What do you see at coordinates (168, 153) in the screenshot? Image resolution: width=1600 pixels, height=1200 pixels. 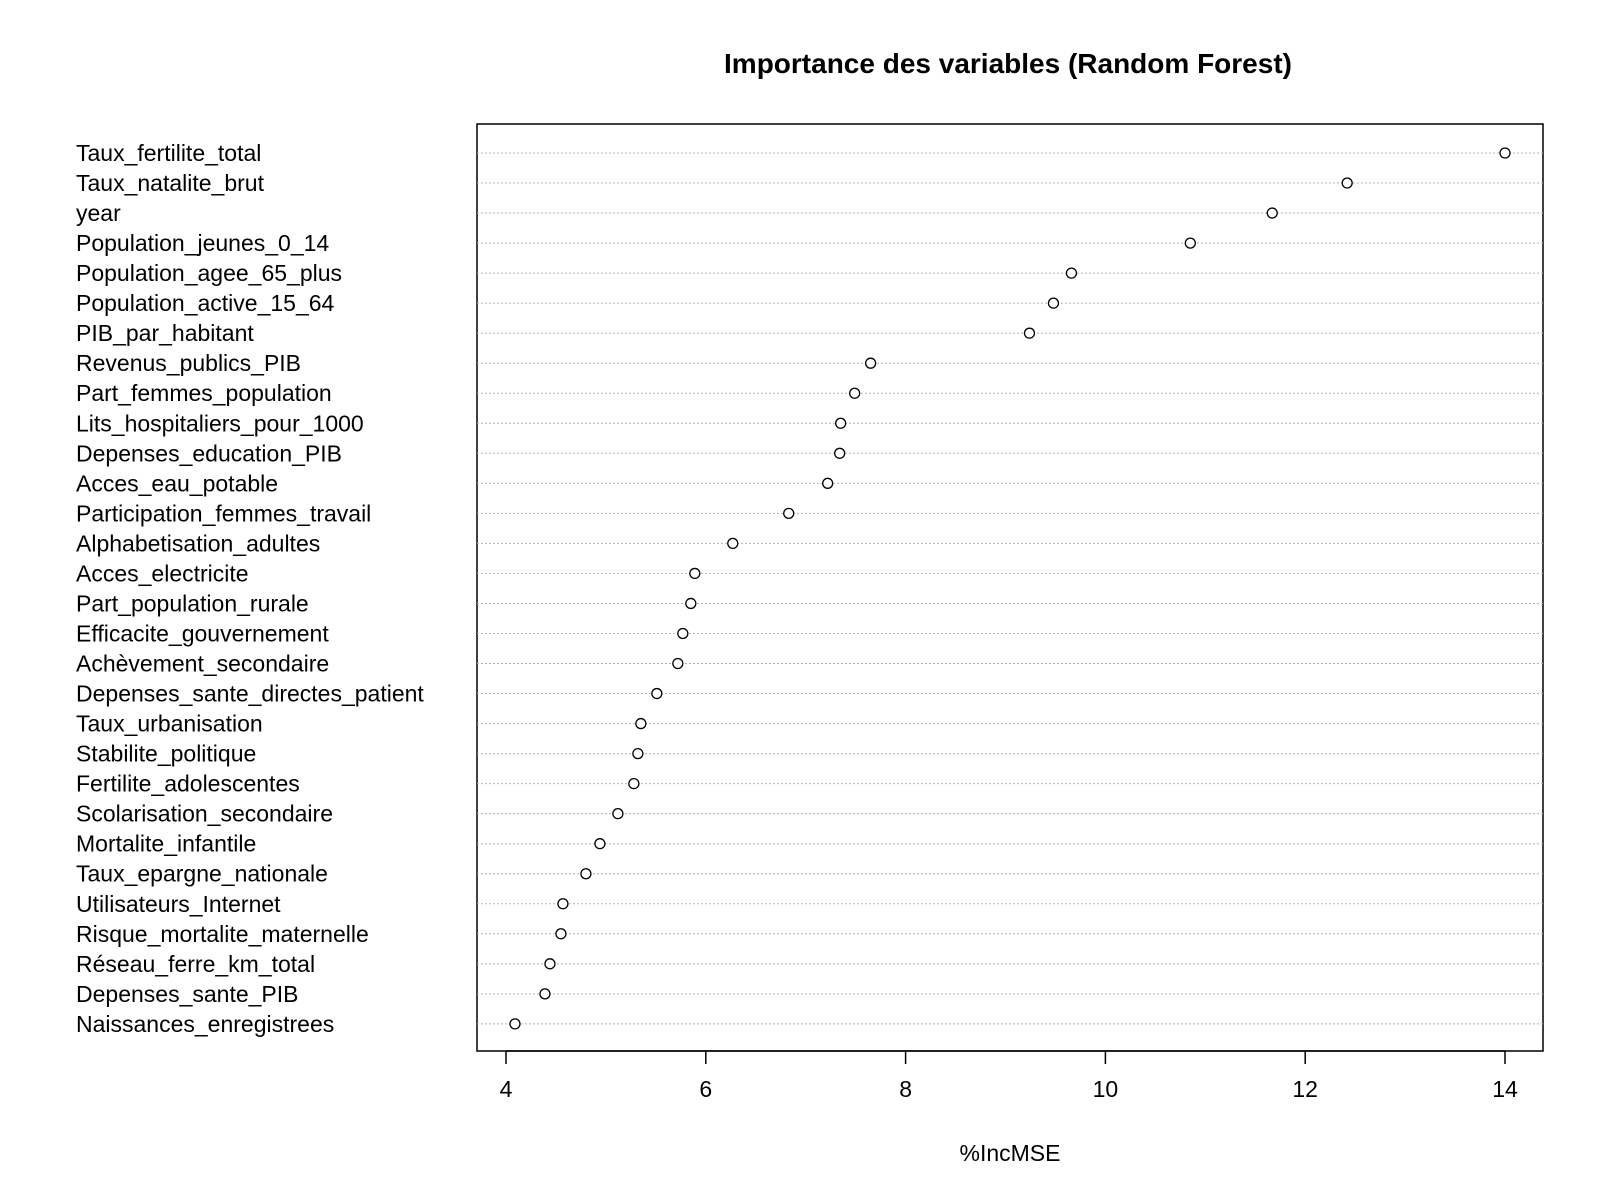 I see `category-label: Taux_fertilite_total` at bounding box center [168, 153].